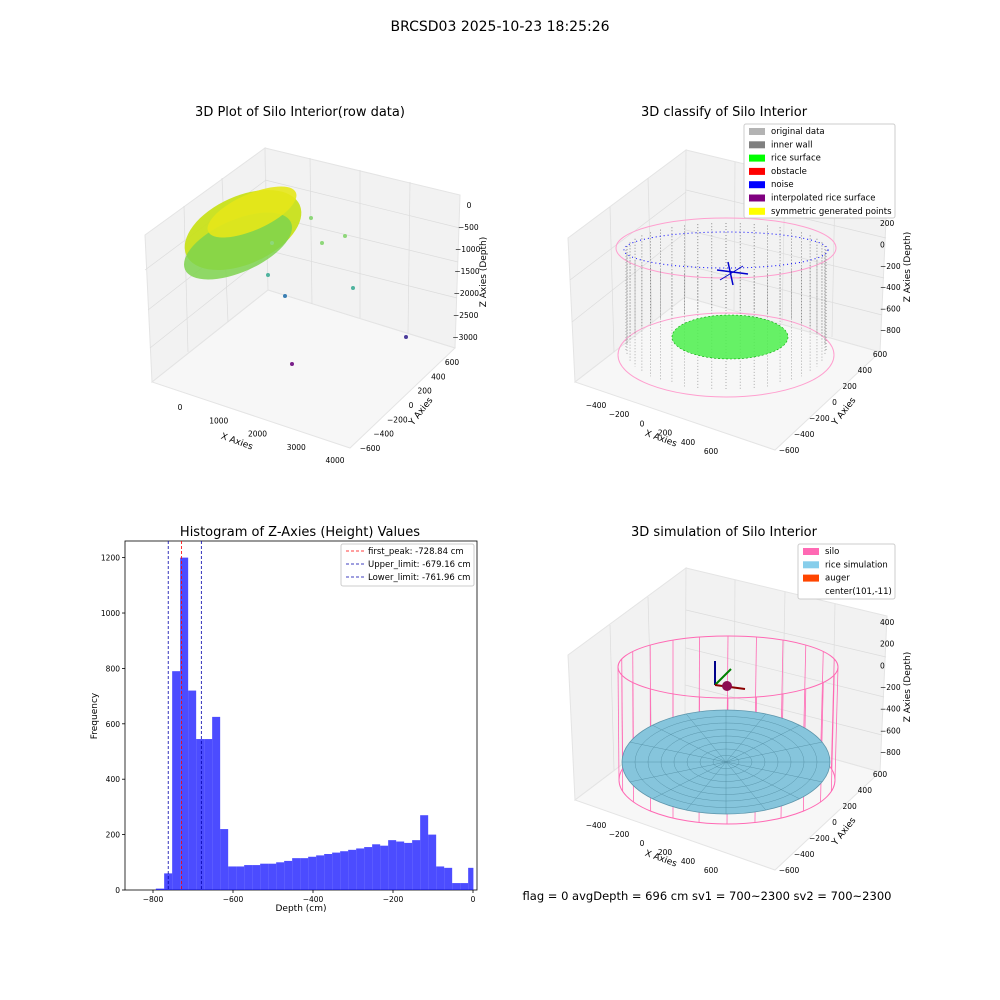 The height and width of the screenshot is (1000, 1000). What do you see at coordinates (850, 386) in the screenshot?
I see `classify-y-tick-2: 200` at bounding box center [850, 386].